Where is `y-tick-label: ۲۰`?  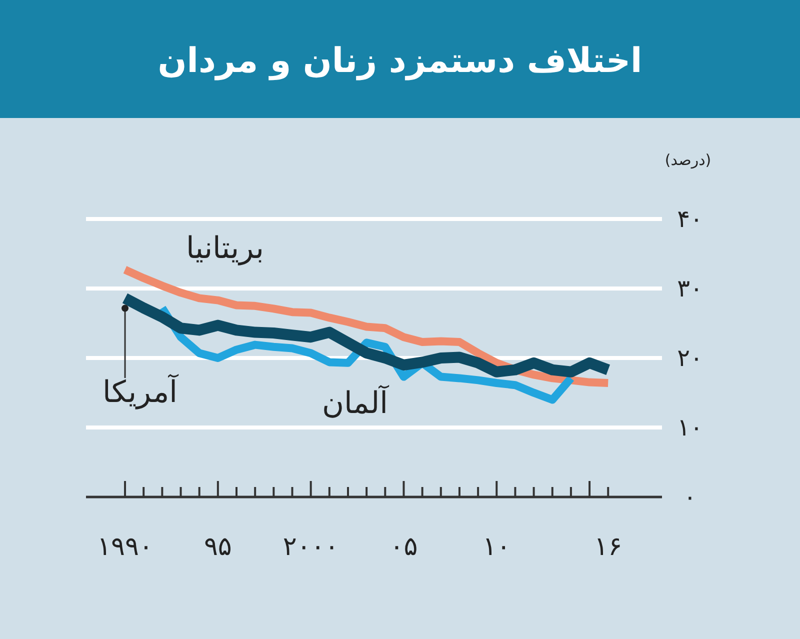
y-tick-label: ۲۰ is located at coordinates (690, 358).